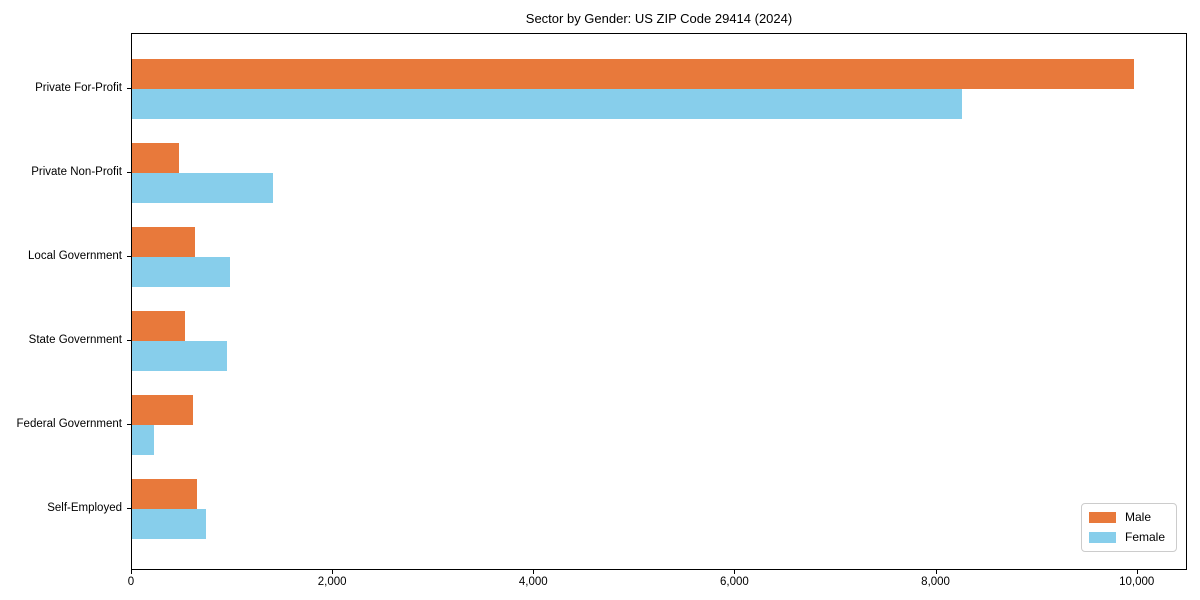  I want to click on bar-male-local-government, so click(163, 242).